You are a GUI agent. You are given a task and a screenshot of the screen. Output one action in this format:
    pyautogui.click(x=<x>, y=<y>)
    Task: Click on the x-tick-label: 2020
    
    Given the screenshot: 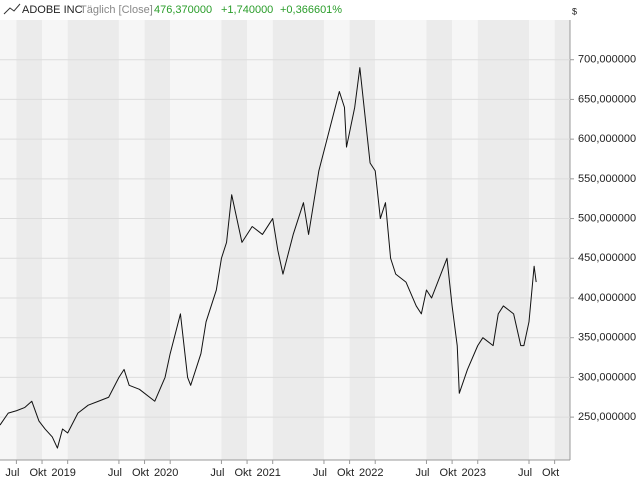 What is the action you would take?
    pyautogui.click(x=166, y=473)
    